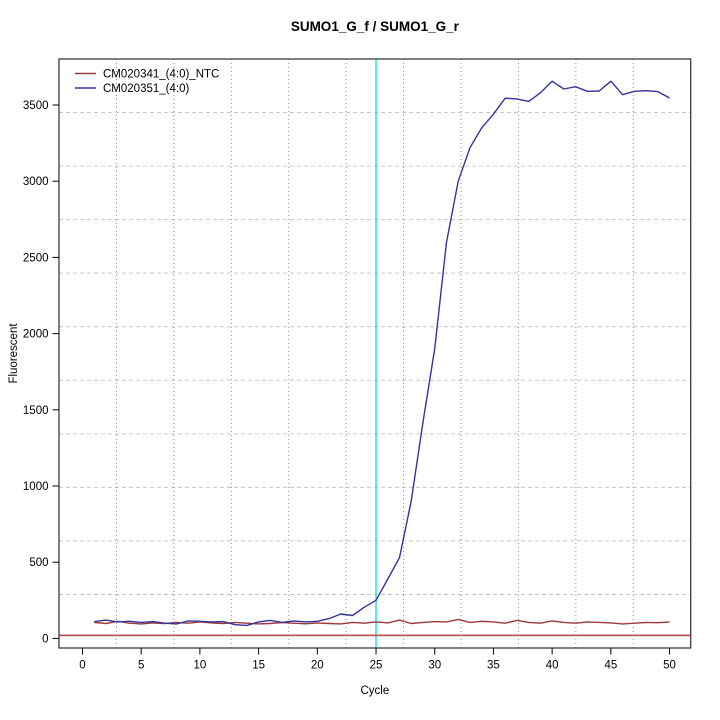  I want to click on x-tick-label: 35, so click(493, 666).